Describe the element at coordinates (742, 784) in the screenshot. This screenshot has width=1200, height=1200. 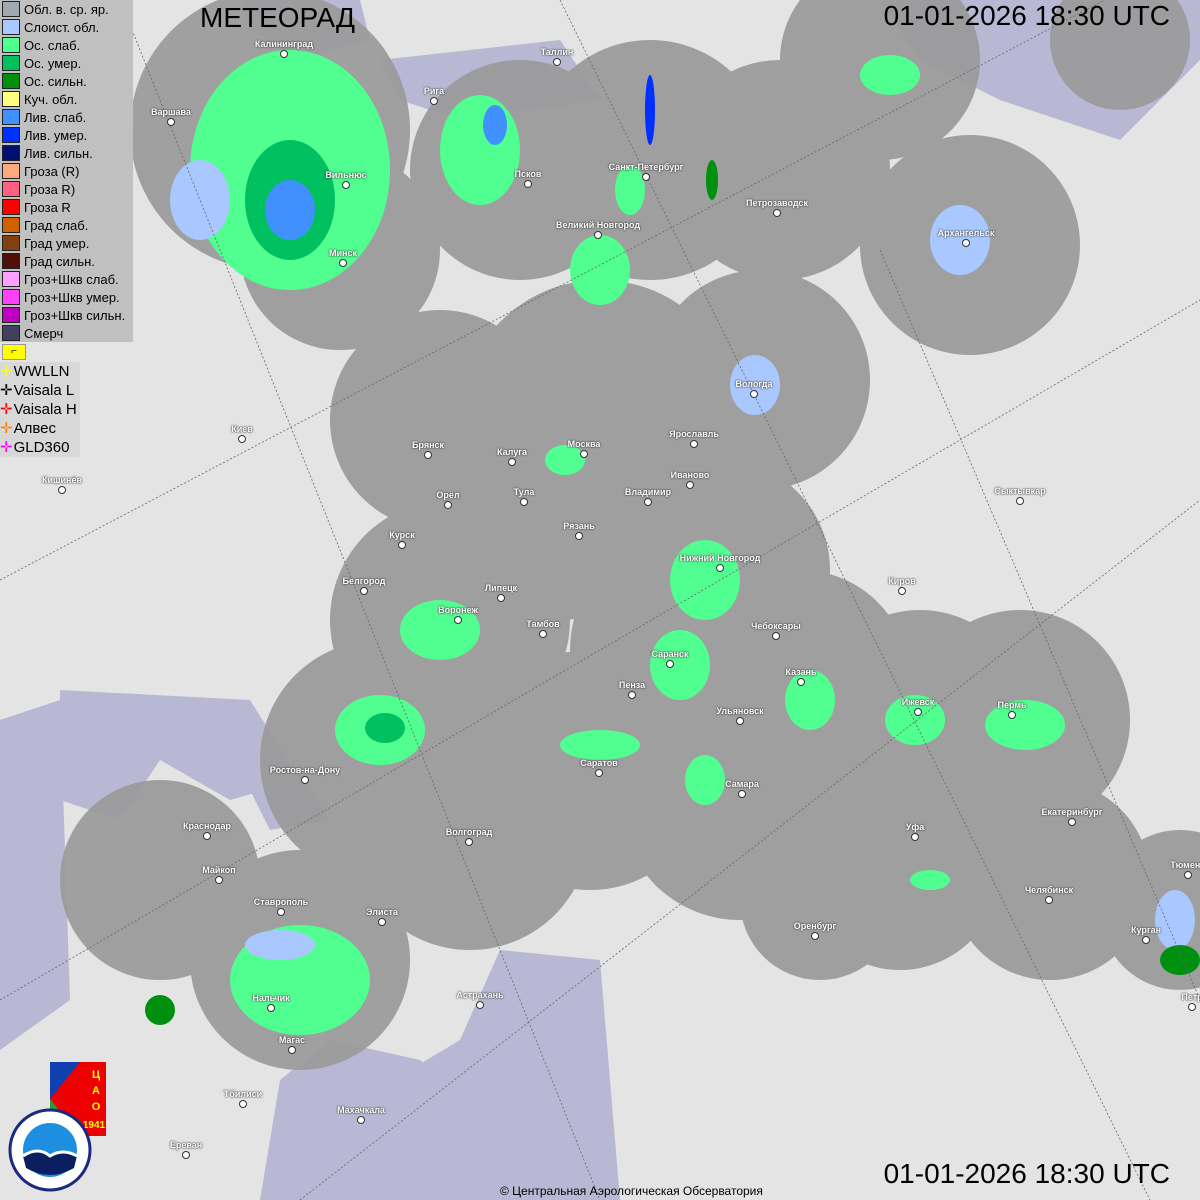
I see `city-label: Самара` at that location.